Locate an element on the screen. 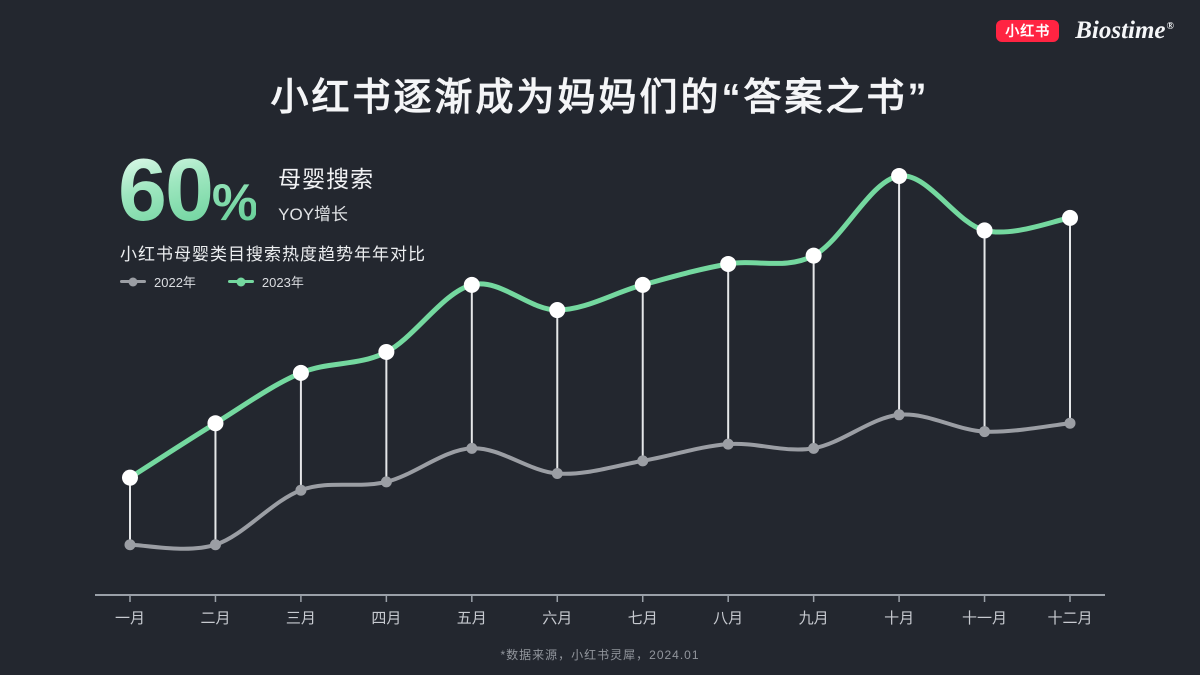 The height and width of the screenshot is (675, 1200). biostime-logo: Biostime® is located at coordinates (1124, 30).